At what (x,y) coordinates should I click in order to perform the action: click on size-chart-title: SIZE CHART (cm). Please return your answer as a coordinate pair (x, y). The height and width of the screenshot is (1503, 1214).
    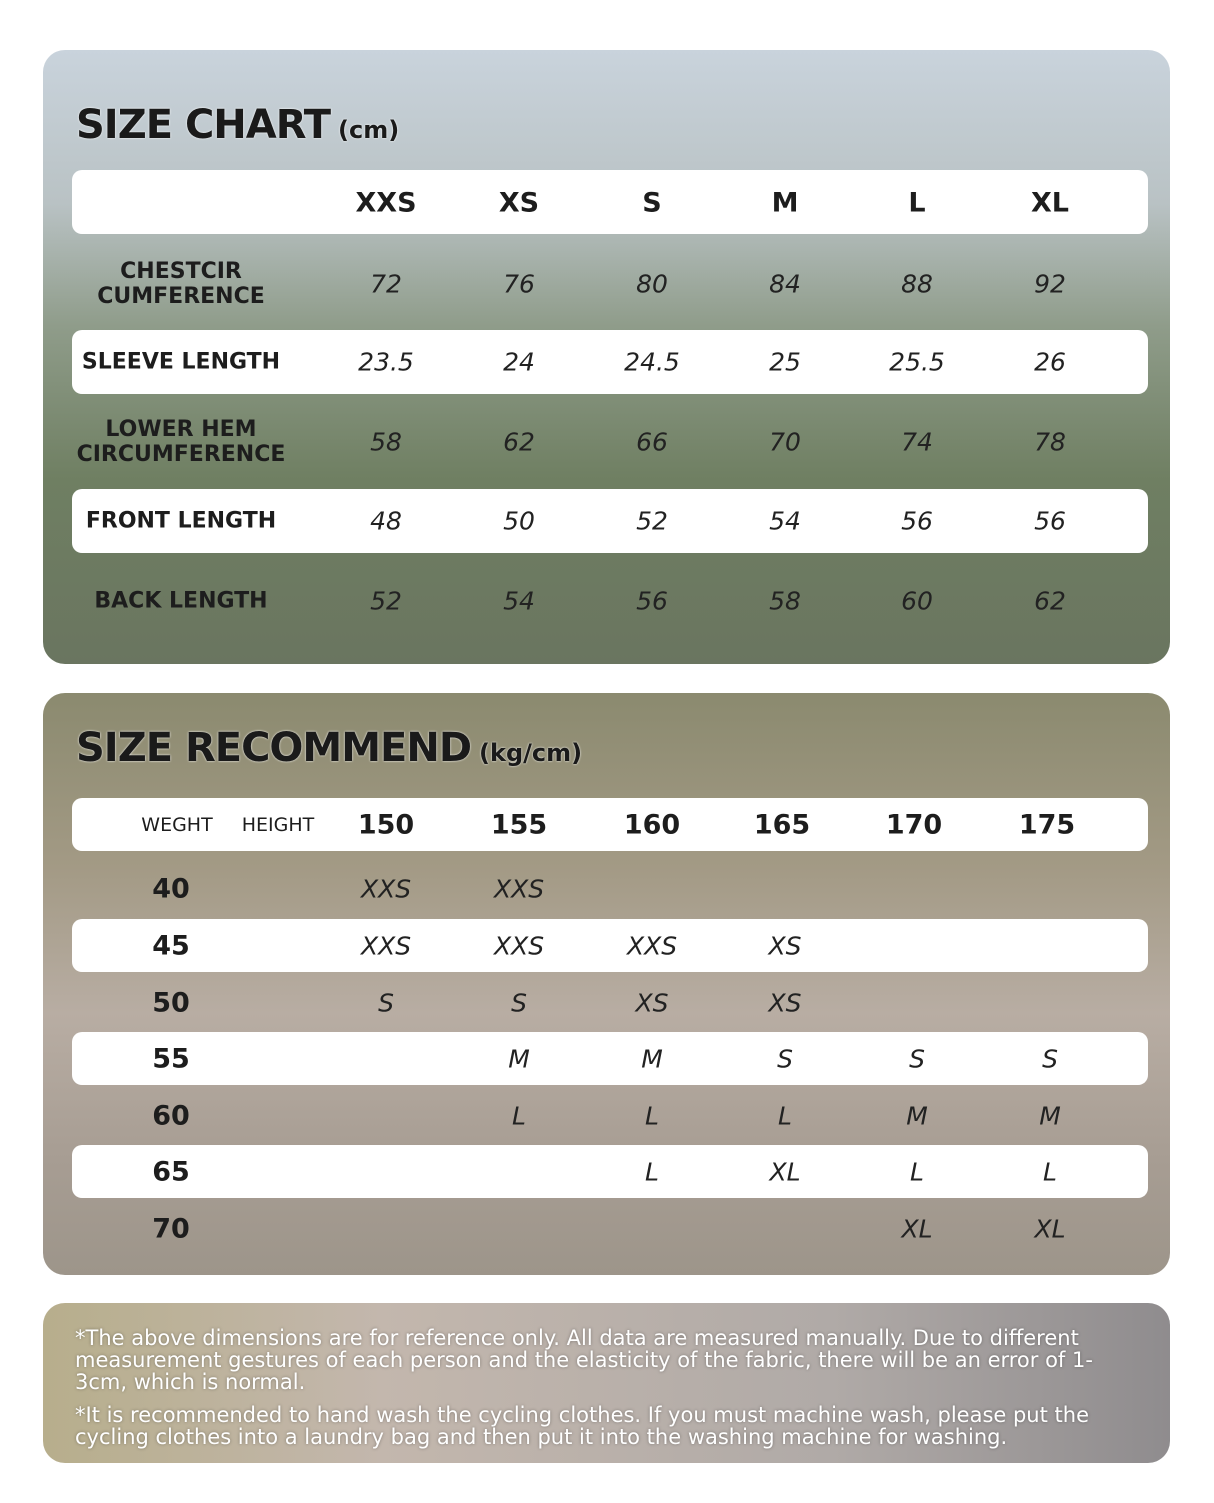
    Looking at the image, I should click on (237, 125).